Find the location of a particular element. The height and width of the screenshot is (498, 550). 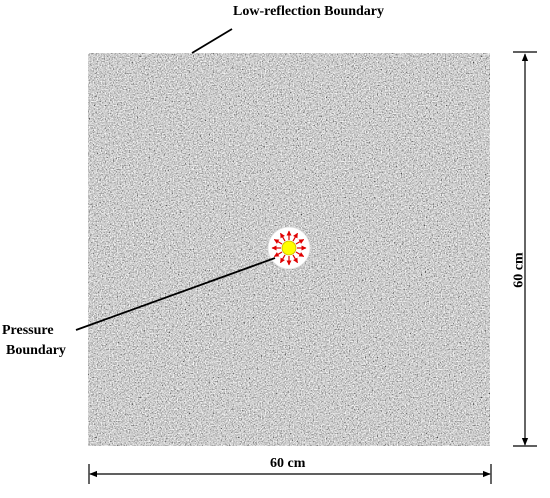

borehole is located at coordinates (289, 248).